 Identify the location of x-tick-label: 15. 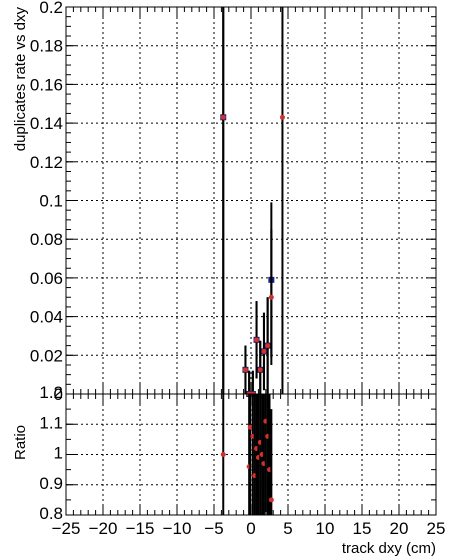
(362, 528).